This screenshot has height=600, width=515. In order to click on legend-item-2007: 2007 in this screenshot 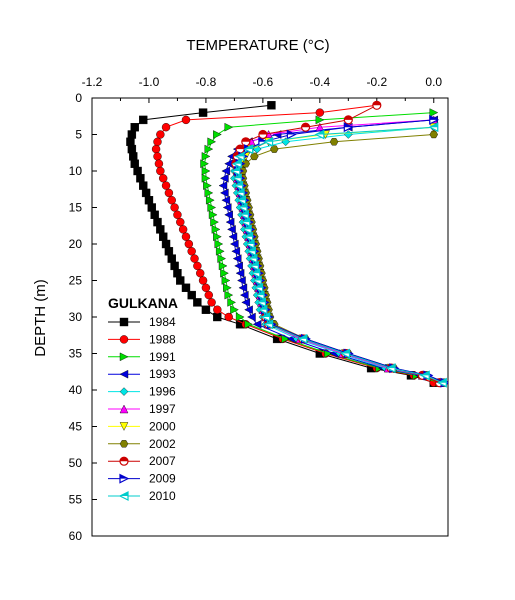, I will do `click(142, 461)`.